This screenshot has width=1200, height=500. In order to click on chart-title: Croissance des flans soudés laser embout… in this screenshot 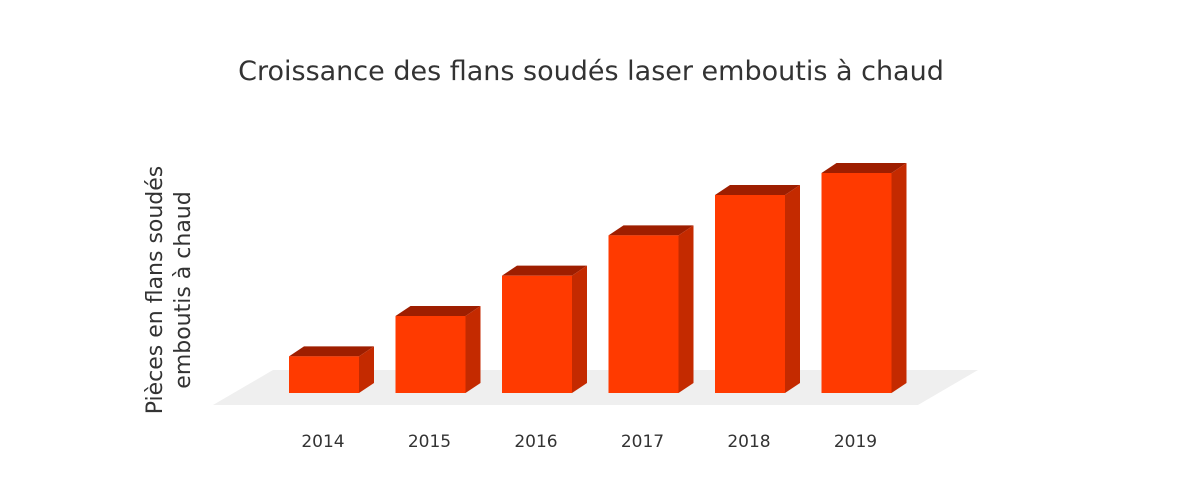, I will do `click(591, 71)`.